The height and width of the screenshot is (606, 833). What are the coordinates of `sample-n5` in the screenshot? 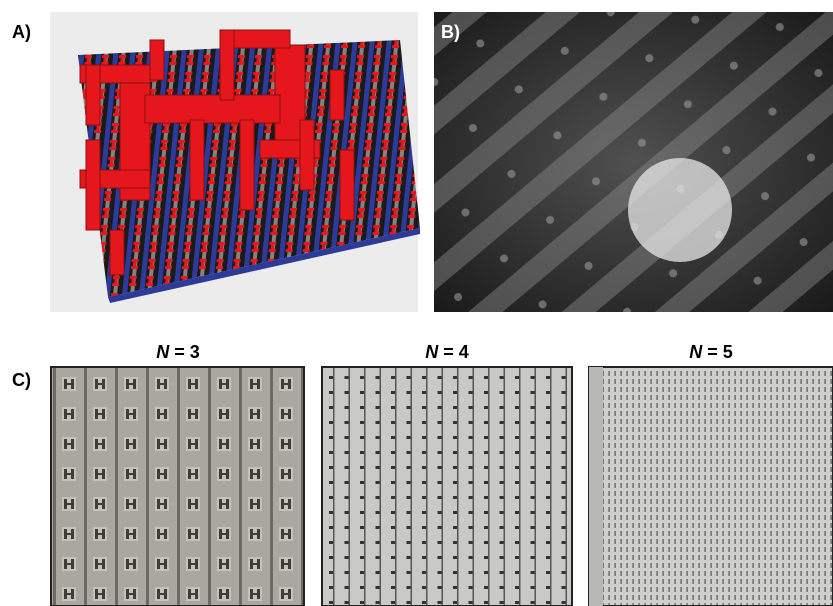 It's located at (710, 486).